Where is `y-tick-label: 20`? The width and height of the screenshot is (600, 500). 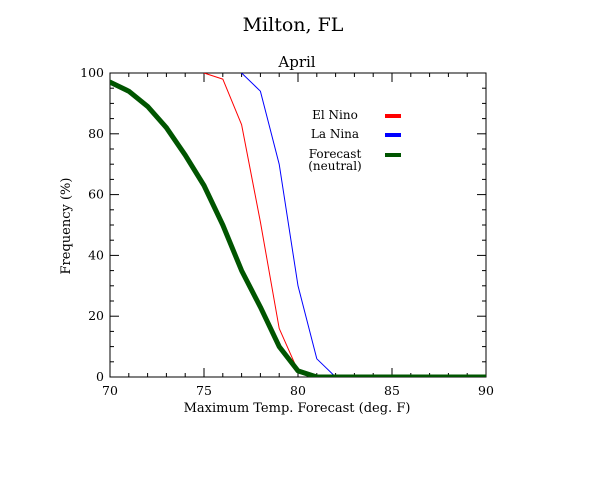
y-tick-label: 20 is located at coordinates (96, 315).